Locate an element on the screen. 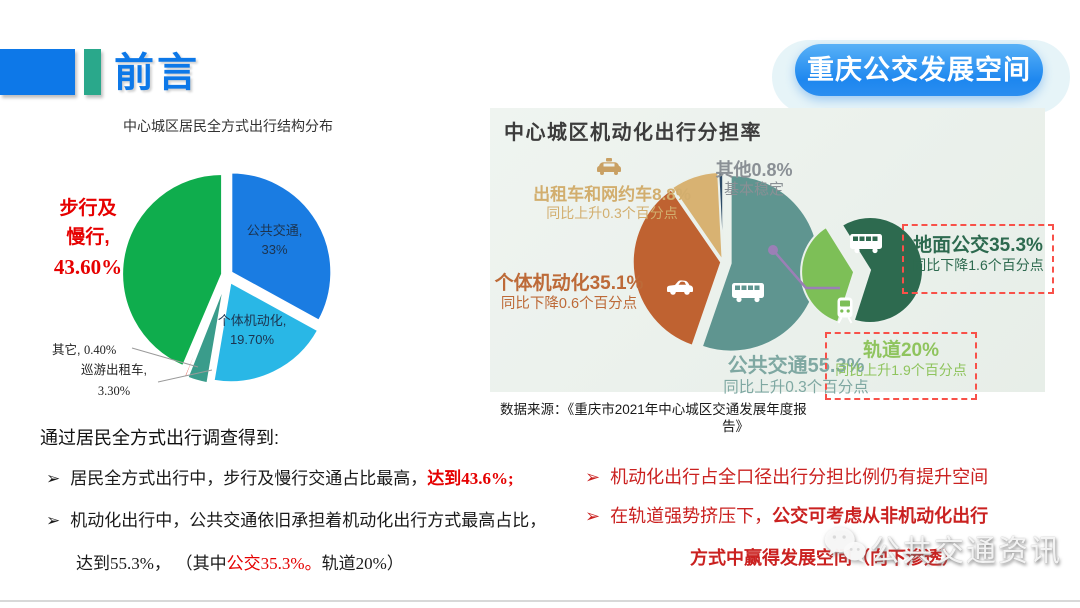  label-private-motorized: 个体机动化, 19.70% is located at coordinates (252, 330).